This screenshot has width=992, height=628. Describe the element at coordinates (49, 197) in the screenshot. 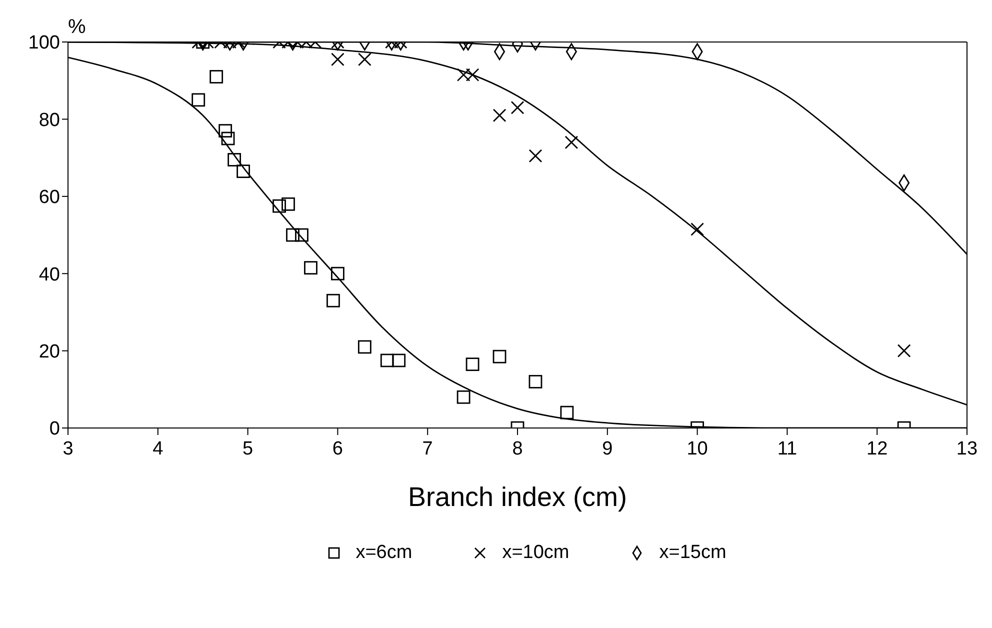

I see `y-tick-label: 60` at that location.